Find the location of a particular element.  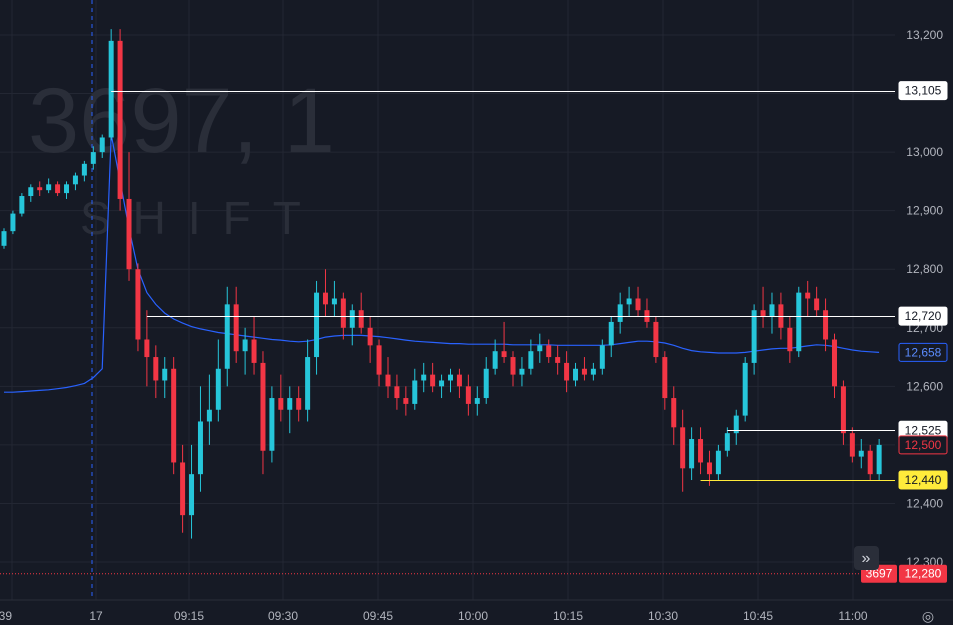

price-label: 13,105 is located at coordinates (923, 91).